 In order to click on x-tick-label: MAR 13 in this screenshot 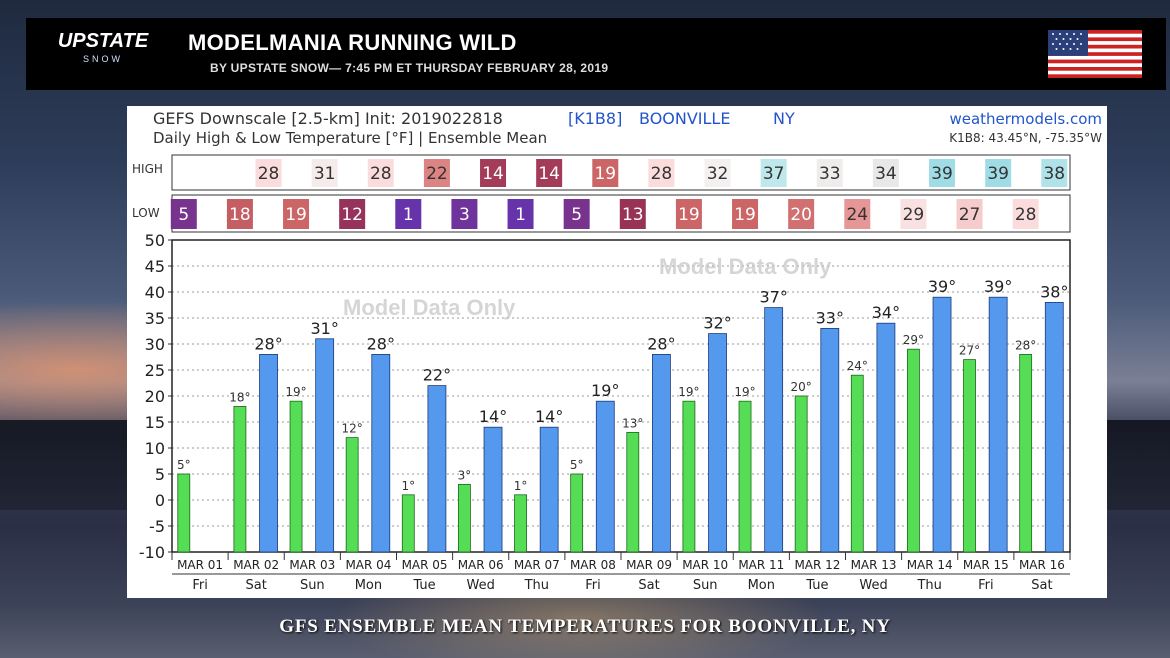, I will do `click(874, 565)`.